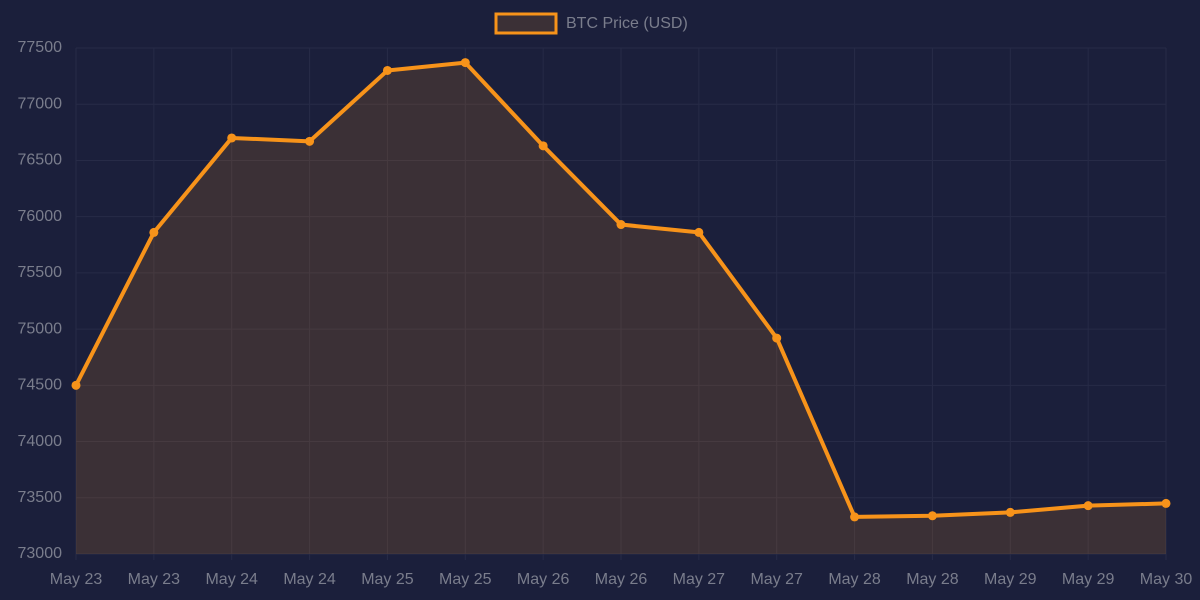  What do you see at coordinates (40, 553) in the screenshot?
I see `y-tick-label: 73000` at bounding box center [40, 553].